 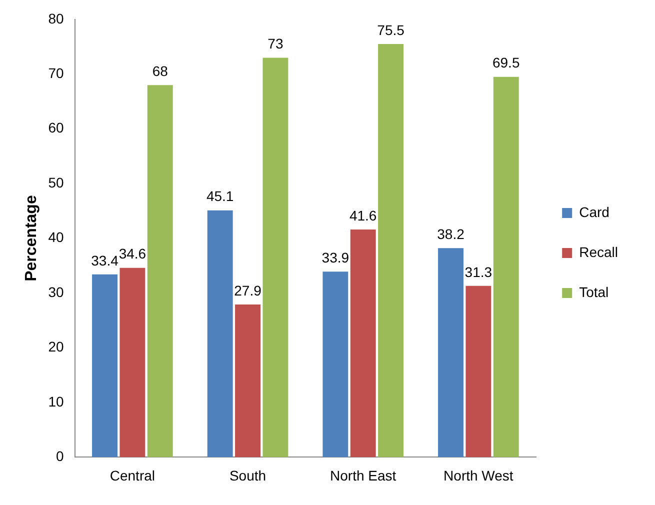 What do you see at coordinates (56, 346) in the screenshot?
I see `y-tick-label: 20` at bounding box center [56, 346].